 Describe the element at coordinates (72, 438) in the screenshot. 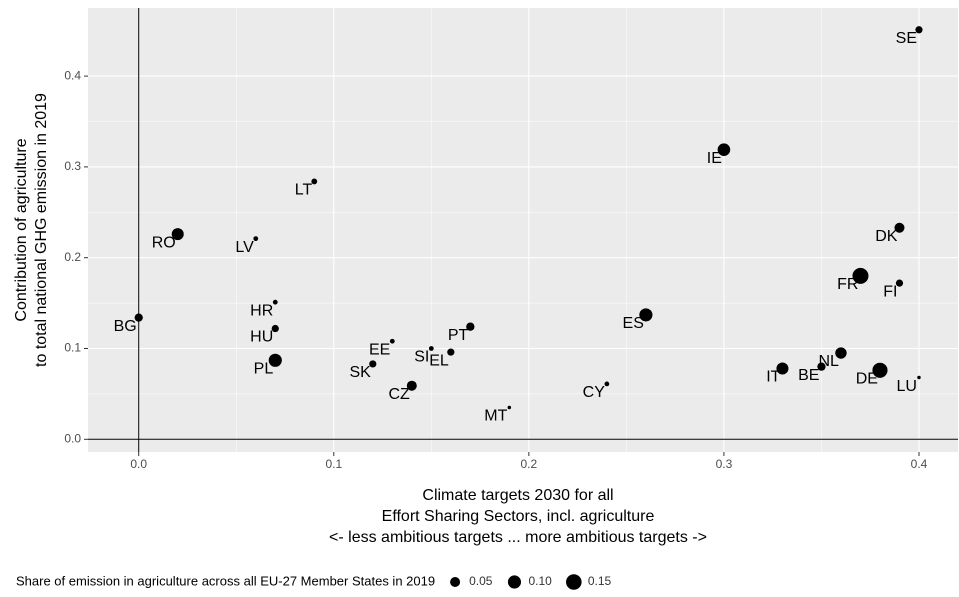

I see `y-tick-label: 0.0` at that location.